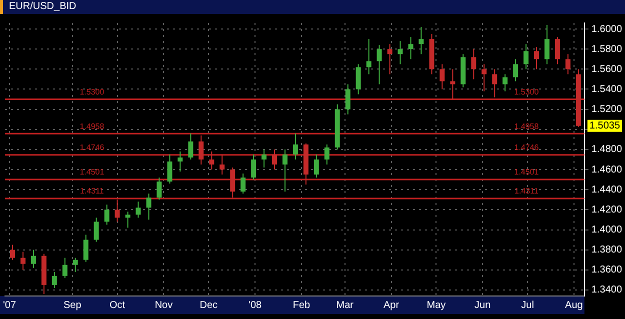  What do you see at coordinates (482, 305) in the screenshot?
I see `x-tick-label: Jun` at bounding box center [482, 305].